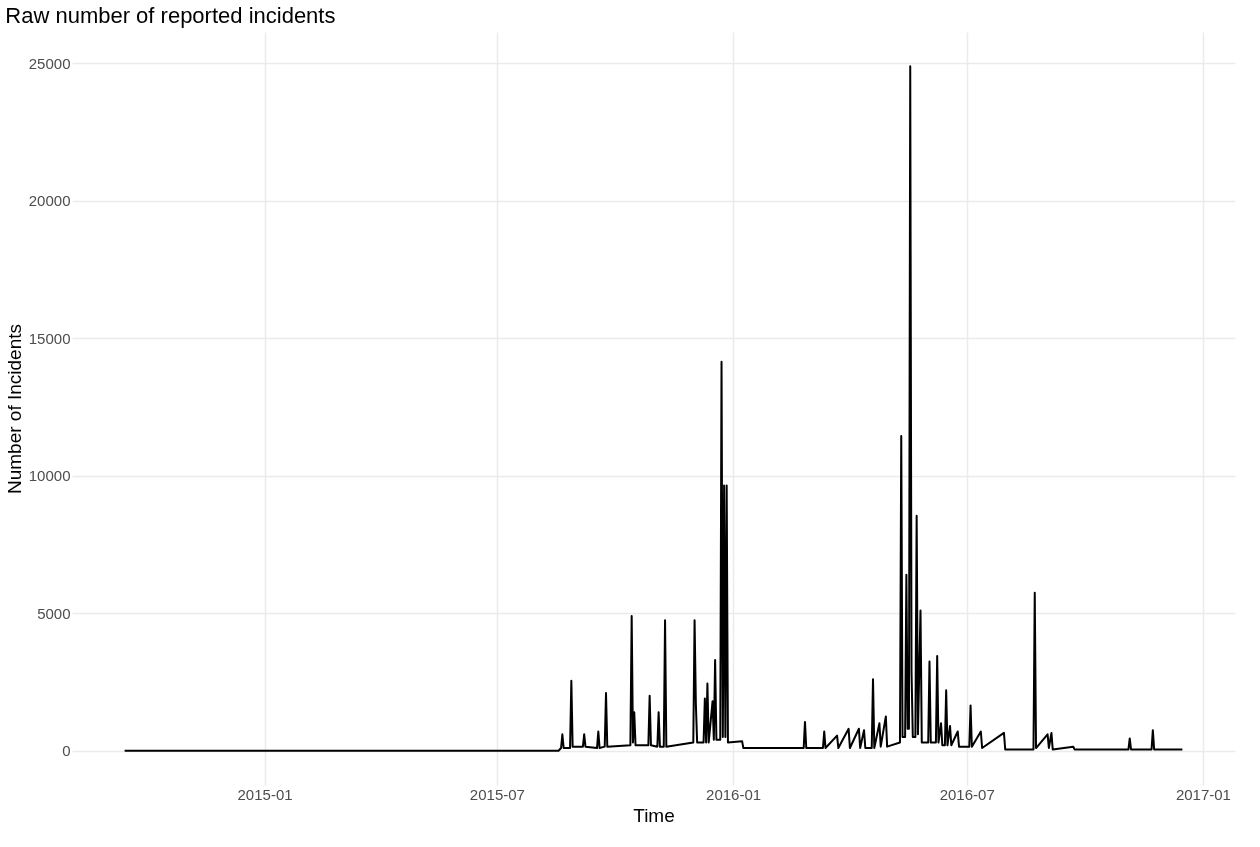 This screenshot has height=847, width=1260. What do you see at coordinates (66, 751) in the screenshot?
I see `y-tick-label: 0` at bounding box center [66, 751].